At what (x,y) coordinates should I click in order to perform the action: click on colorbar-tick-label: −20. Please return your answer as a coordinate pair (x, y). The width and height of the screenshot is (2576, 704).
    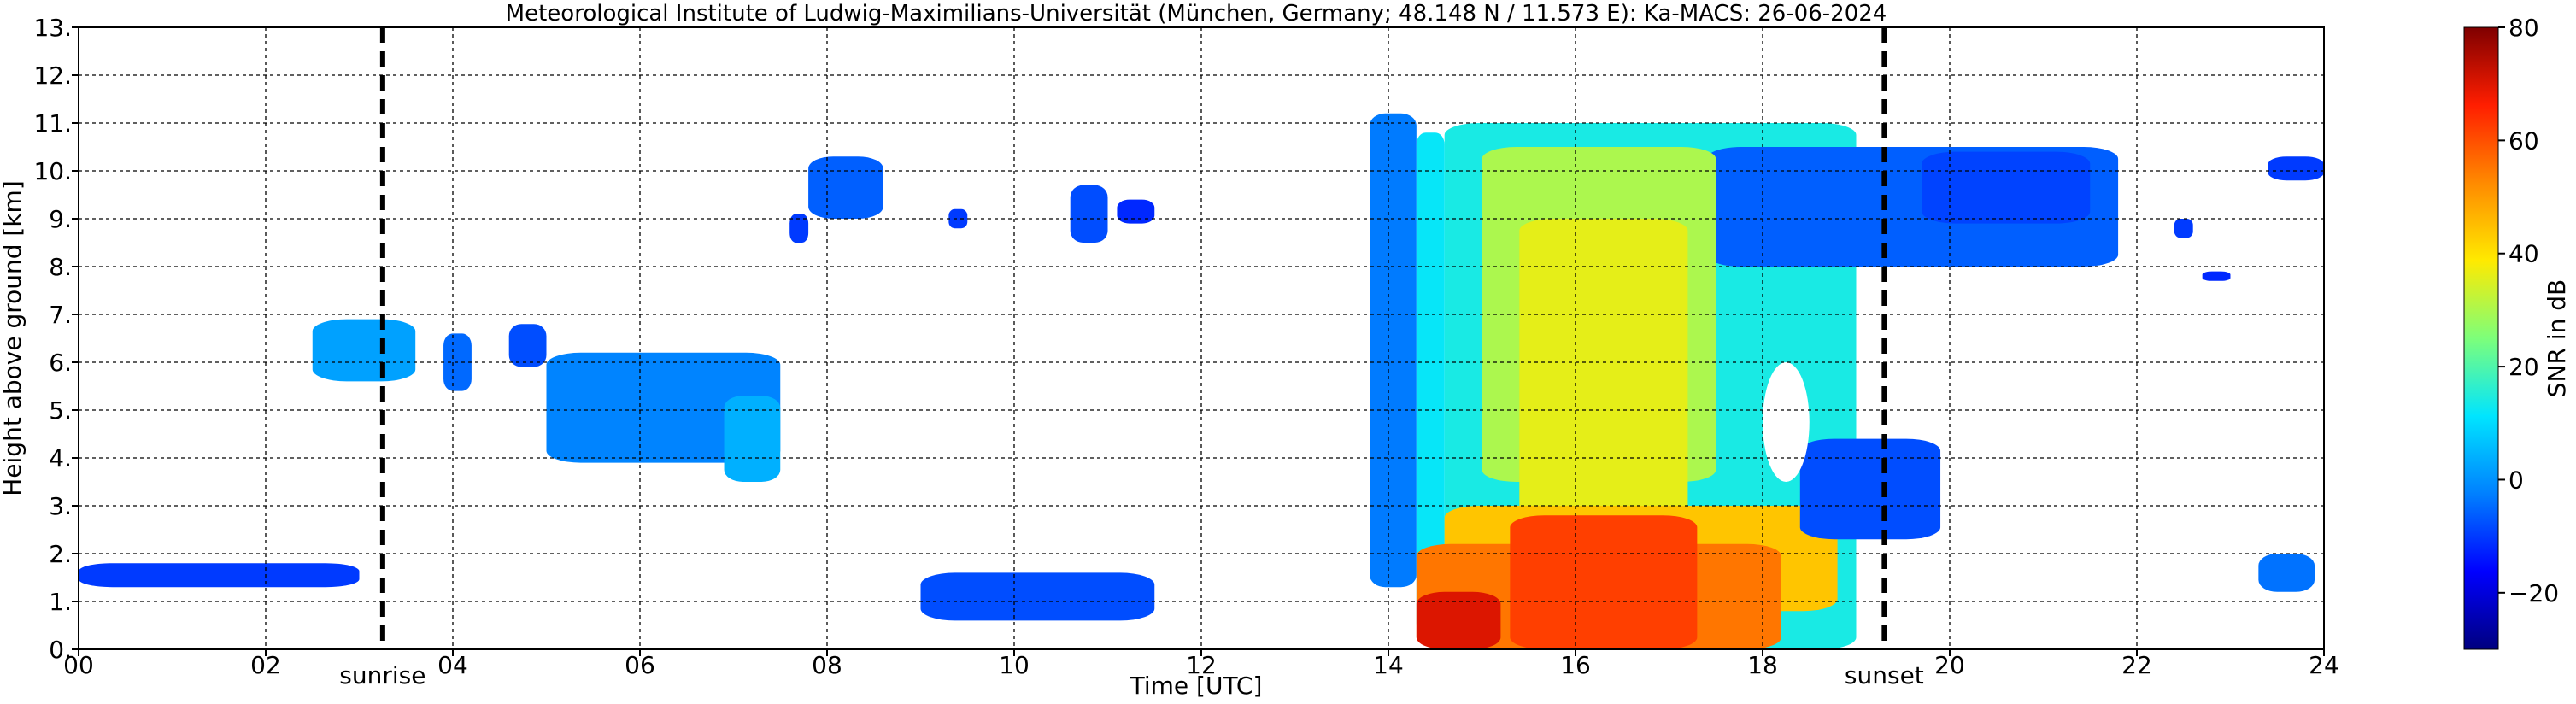
    Looking at the image, I should click on (2534, 593).